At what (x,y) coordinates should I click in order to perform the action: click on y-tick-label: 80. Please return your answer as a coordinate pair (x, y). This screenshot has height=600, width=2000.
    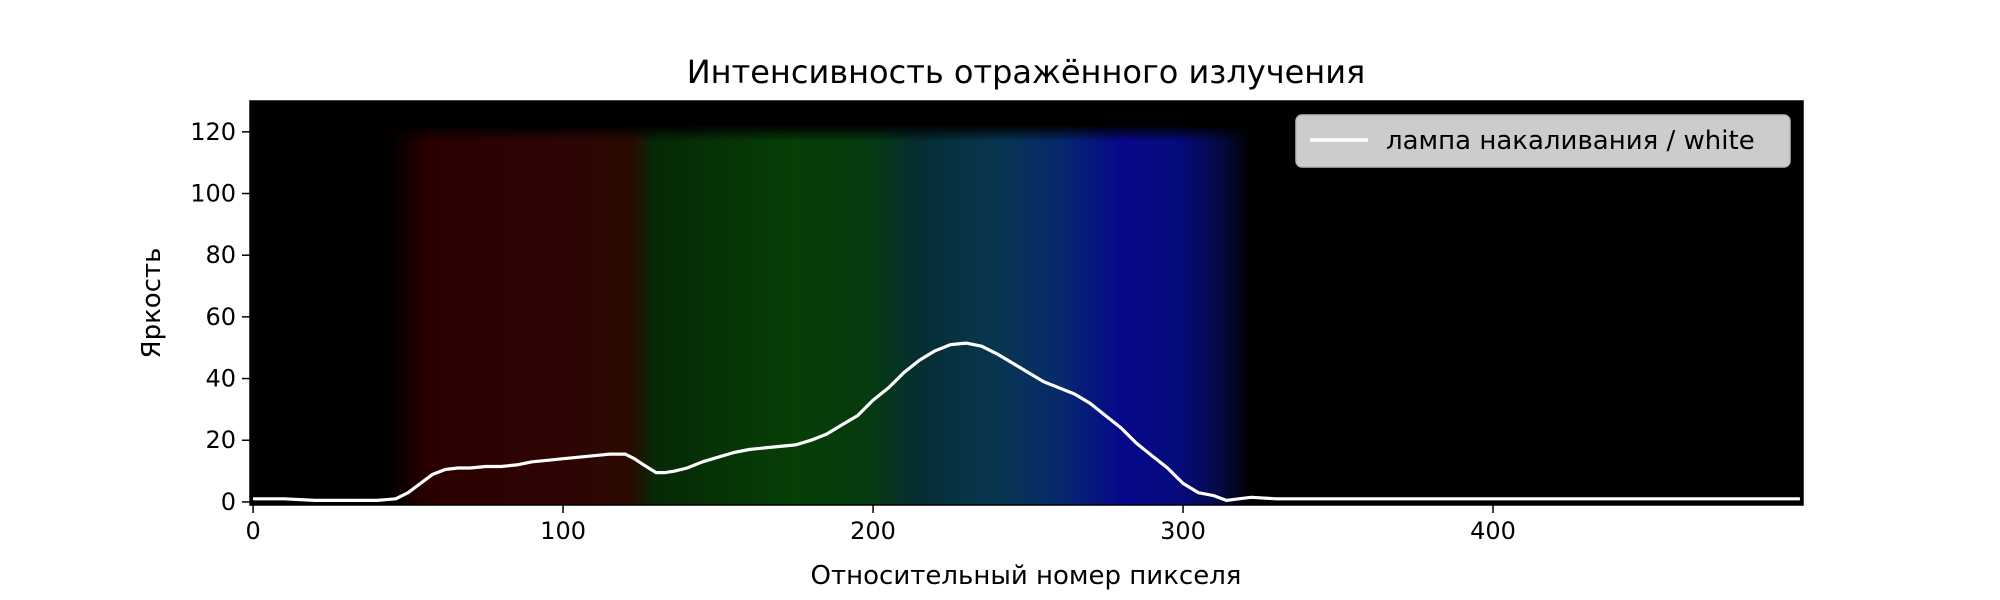
    Looking at the image, I should click on (220, 255).